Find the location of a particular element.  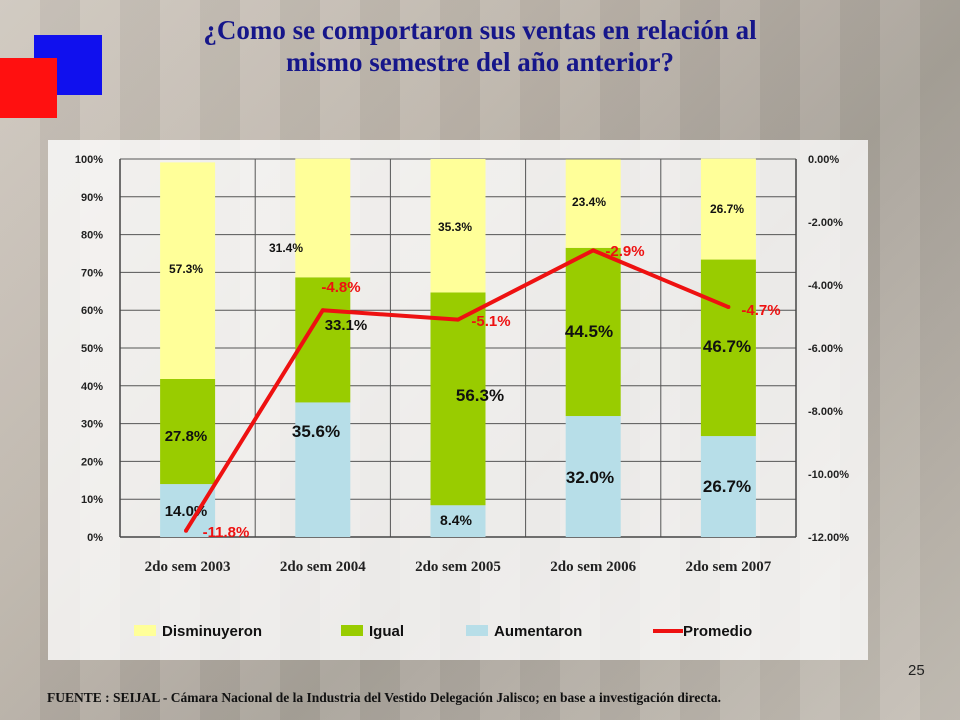

data-label-igual: 27.8% is located at coordinates (186, 436).